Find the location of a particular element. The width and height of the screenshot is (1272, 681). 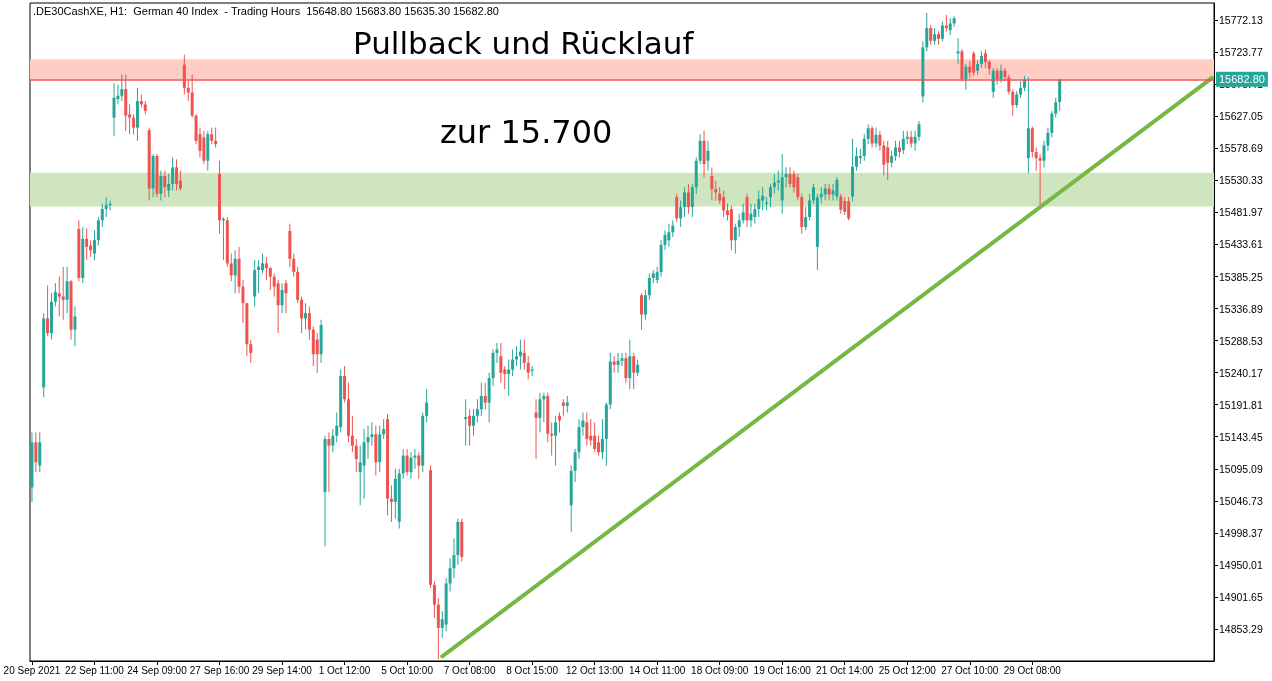

x-tick-label: 22 Sep 11:00 is located at coordinates (95, 670).